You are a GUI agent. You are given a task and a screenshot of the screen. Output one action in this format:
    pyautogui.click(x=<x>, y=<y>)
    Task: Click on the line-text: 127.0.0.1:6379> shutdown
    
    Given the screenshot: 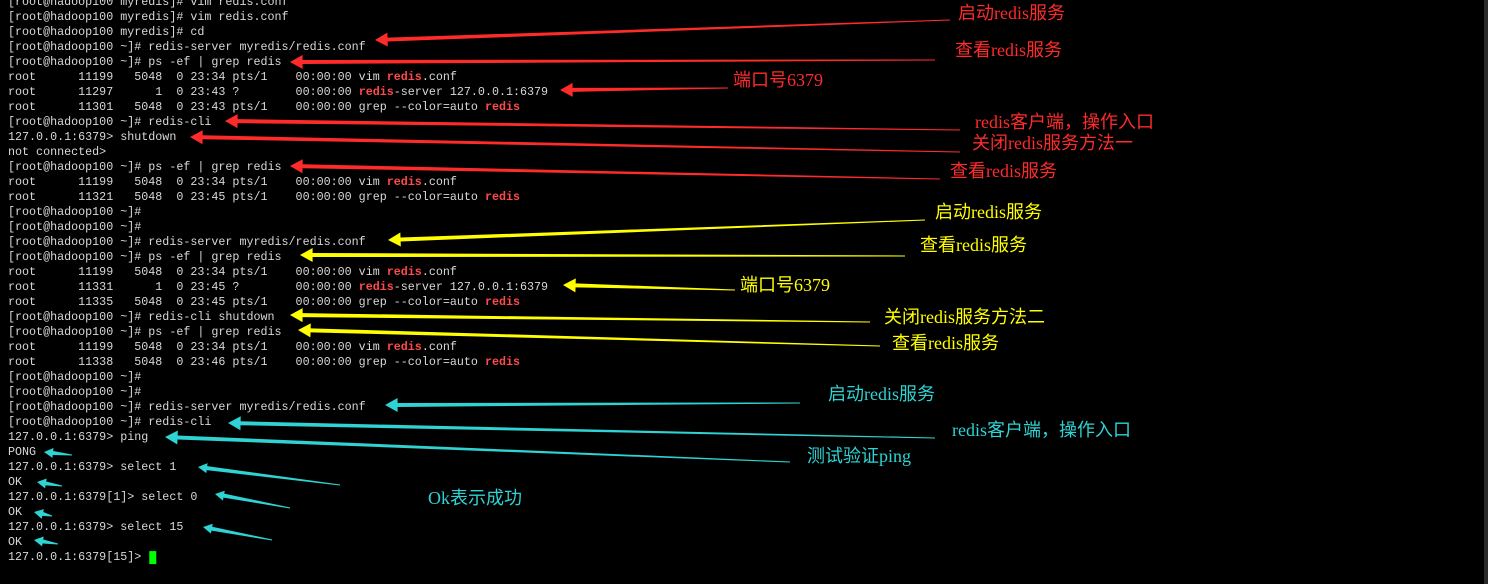 What is the action you would take?
    pyautogui.click(x=92, y=137)
    